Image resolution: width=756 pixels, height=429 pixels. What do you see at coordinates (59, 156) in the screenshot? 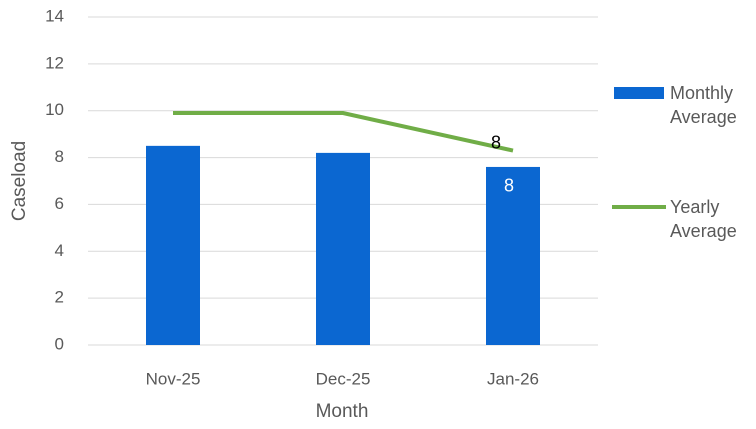
I see `y-tick-label: 8` at bounding box center [59, 156].